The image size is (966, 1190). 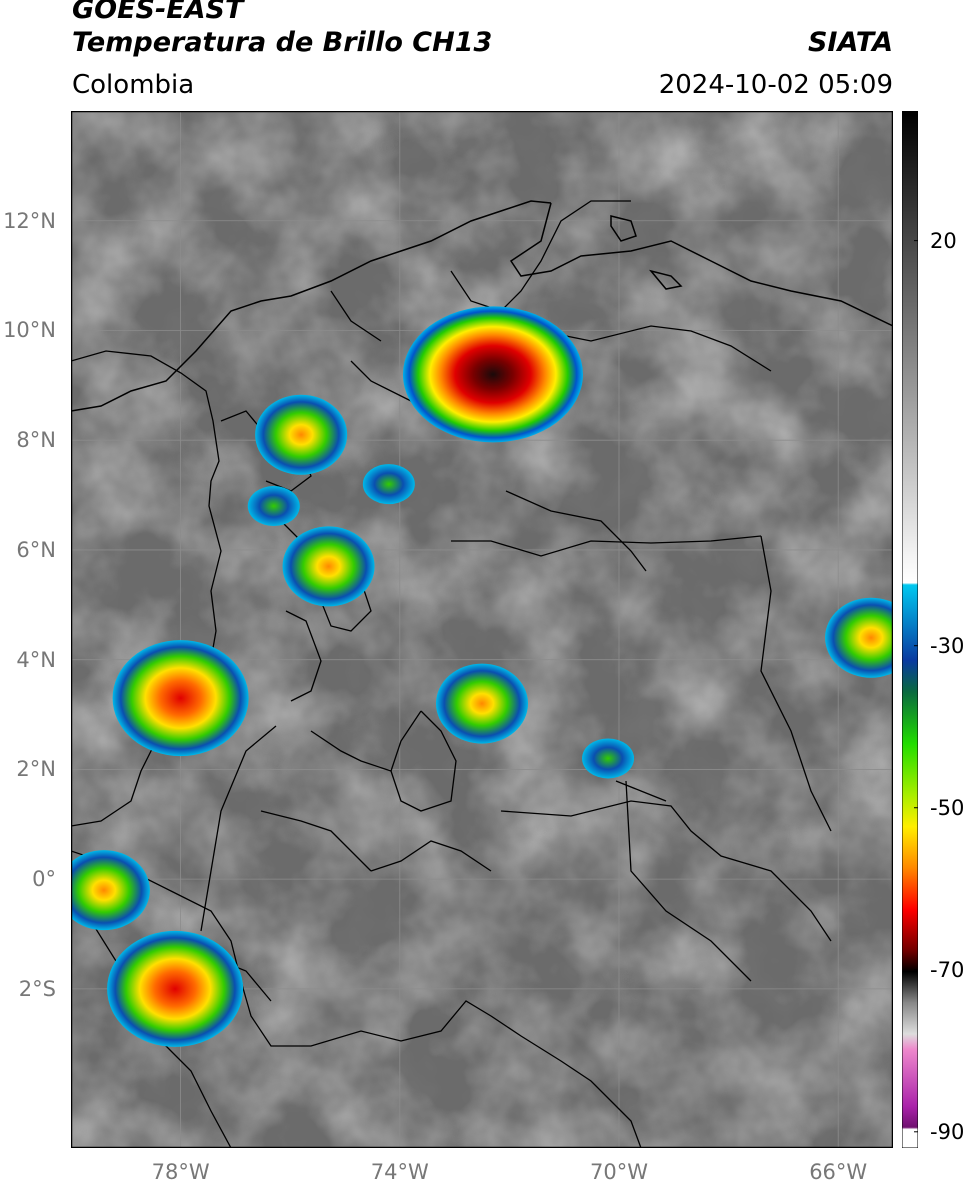 What do you see at coordinates (36, 549) in the screenshot?
I see `lat-tick-label: 6°N` at bounding box center [36, 549].